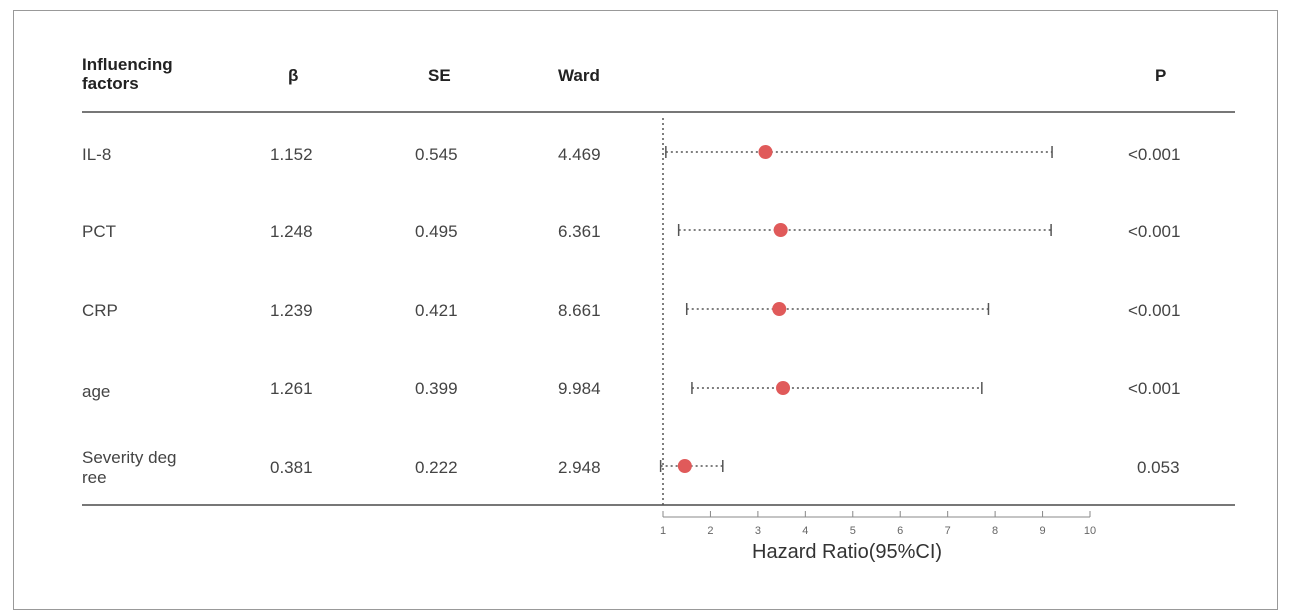 This screenshot has width=1290, height=610. I want to click on header-beta: β, so click(293, 75).